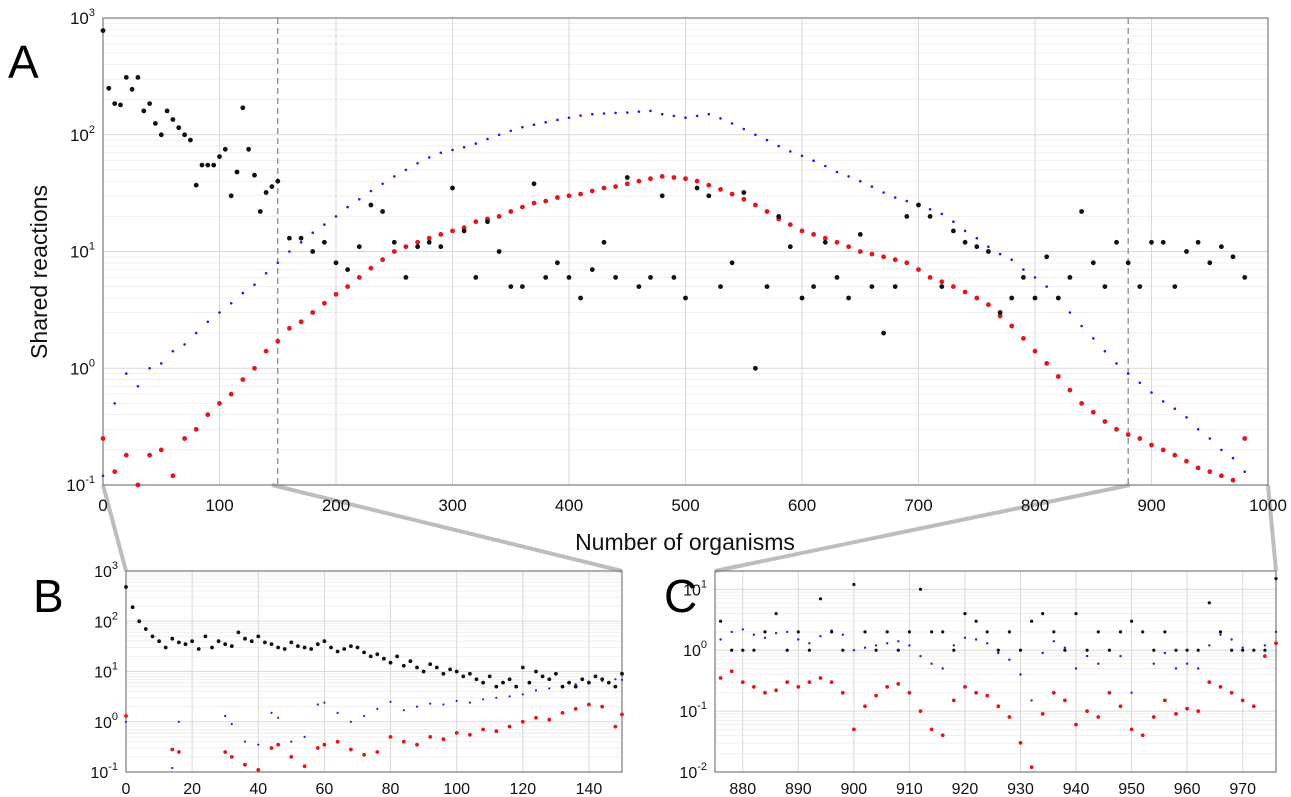 The width and height of the screenshot is (1291, 797). What do you see at coordinates (114, 528) in the screenshot?
I see `zoom-connector-b-left` at bounding box center [114, 528].